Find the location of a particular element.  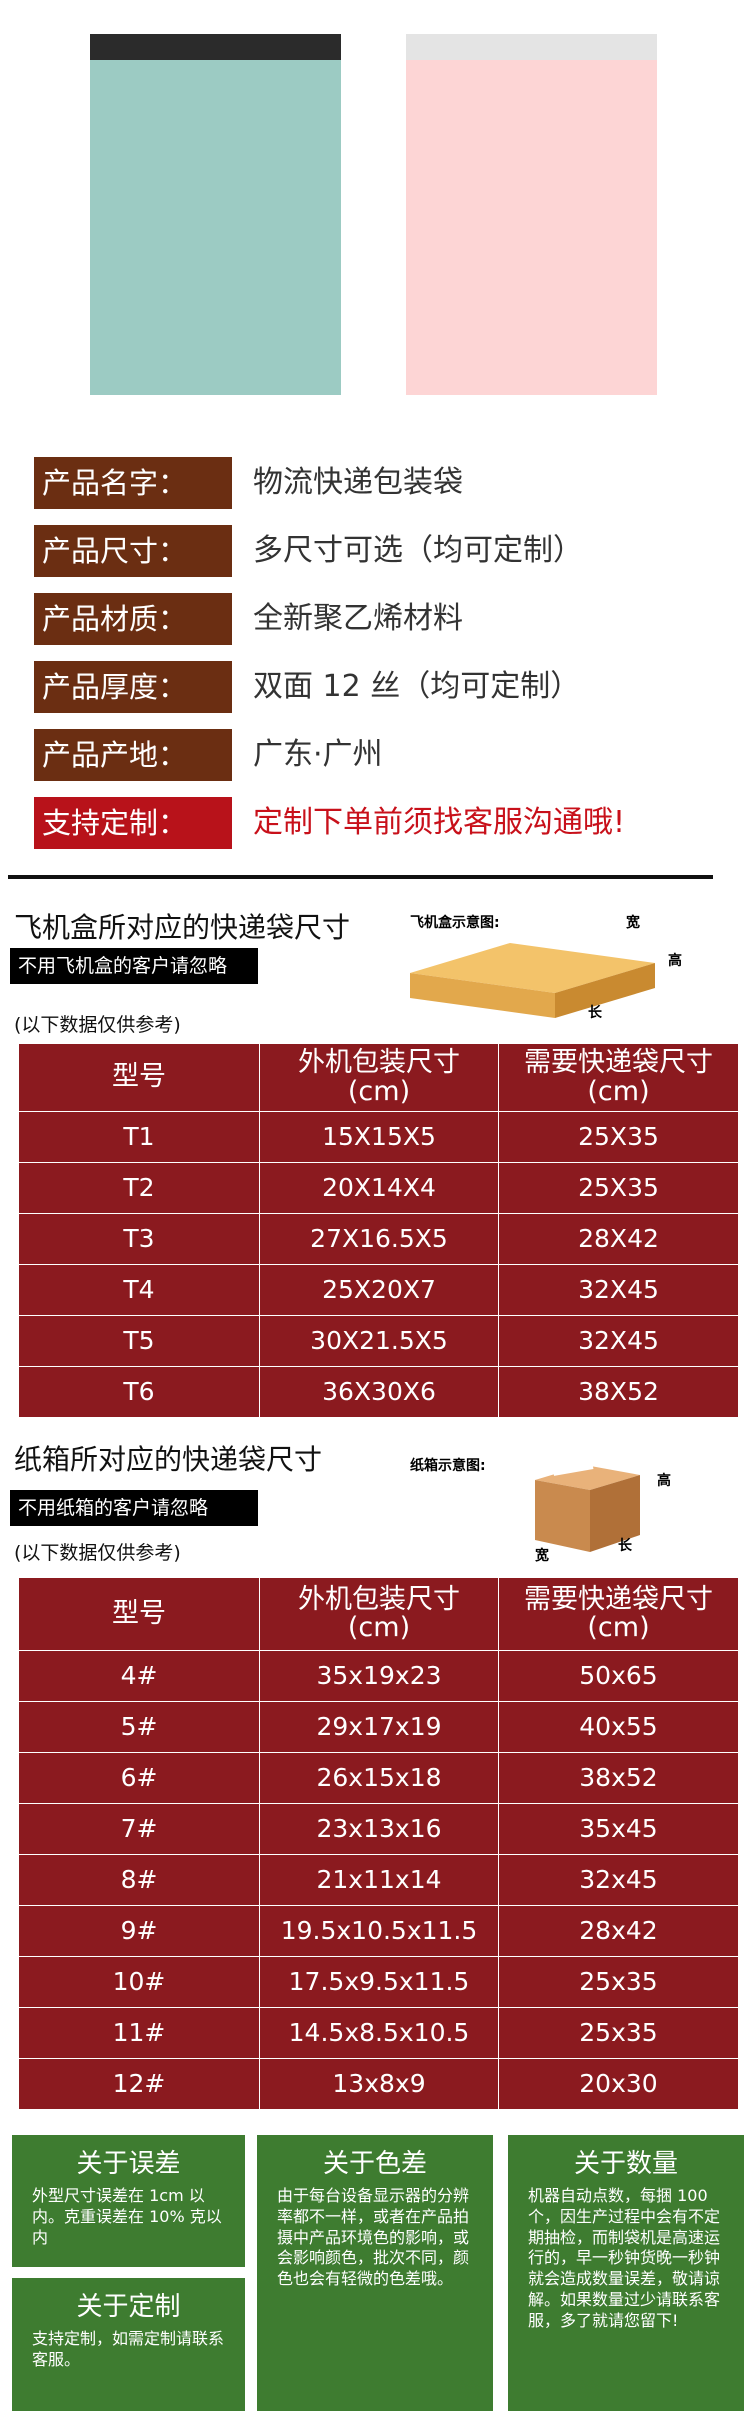

table-cell: 28X42 is located at coordinates (619, 1239).